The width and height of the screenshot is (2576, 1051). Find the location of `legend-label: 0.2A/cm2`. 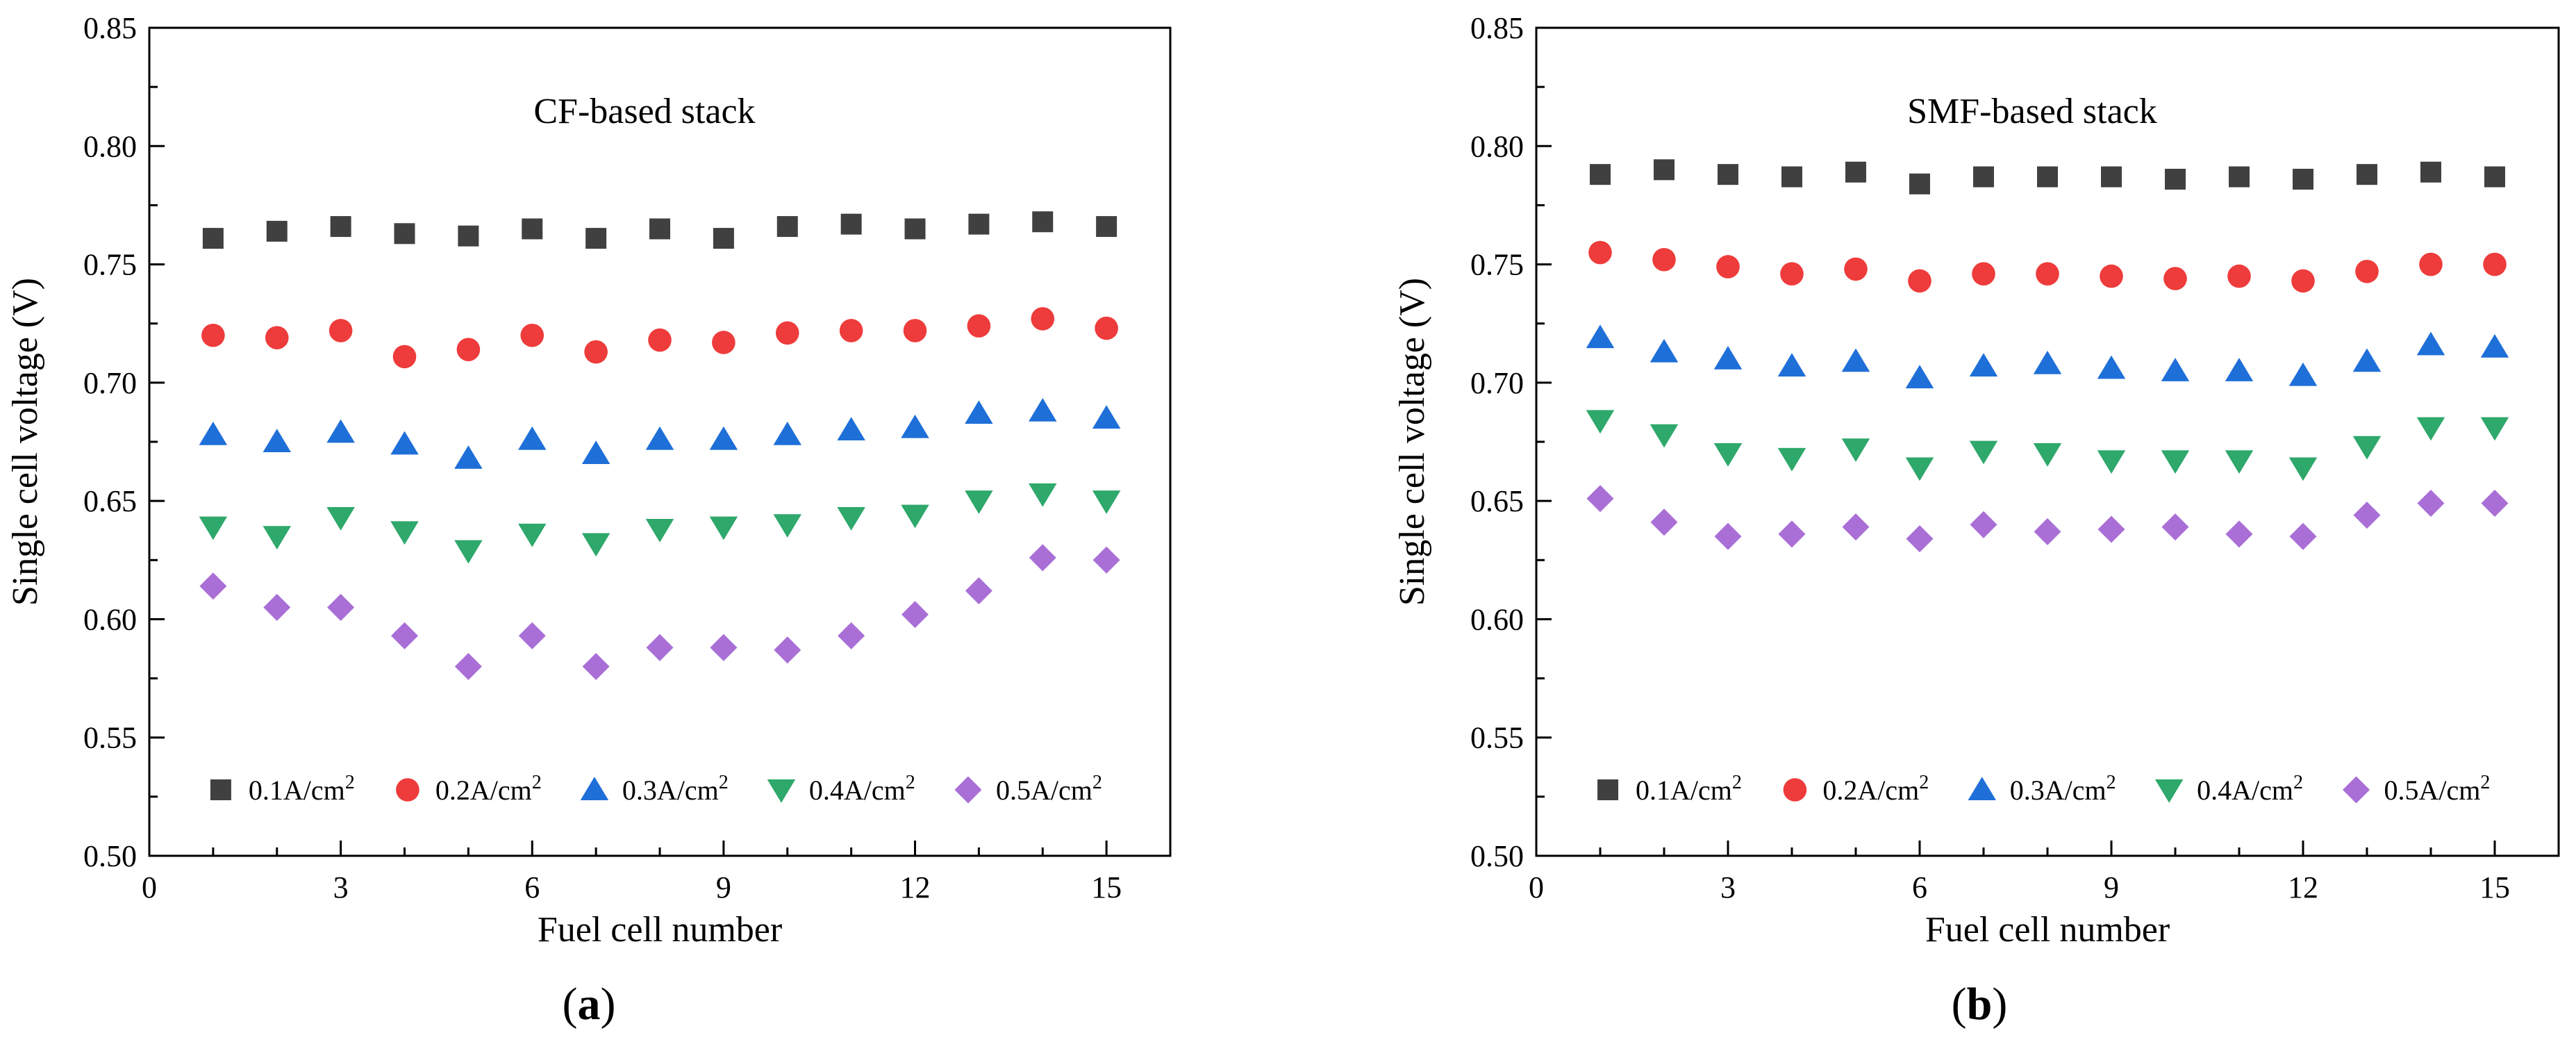

legend-label: 0.2A/cm2 is located at coordinates (1875, 789).